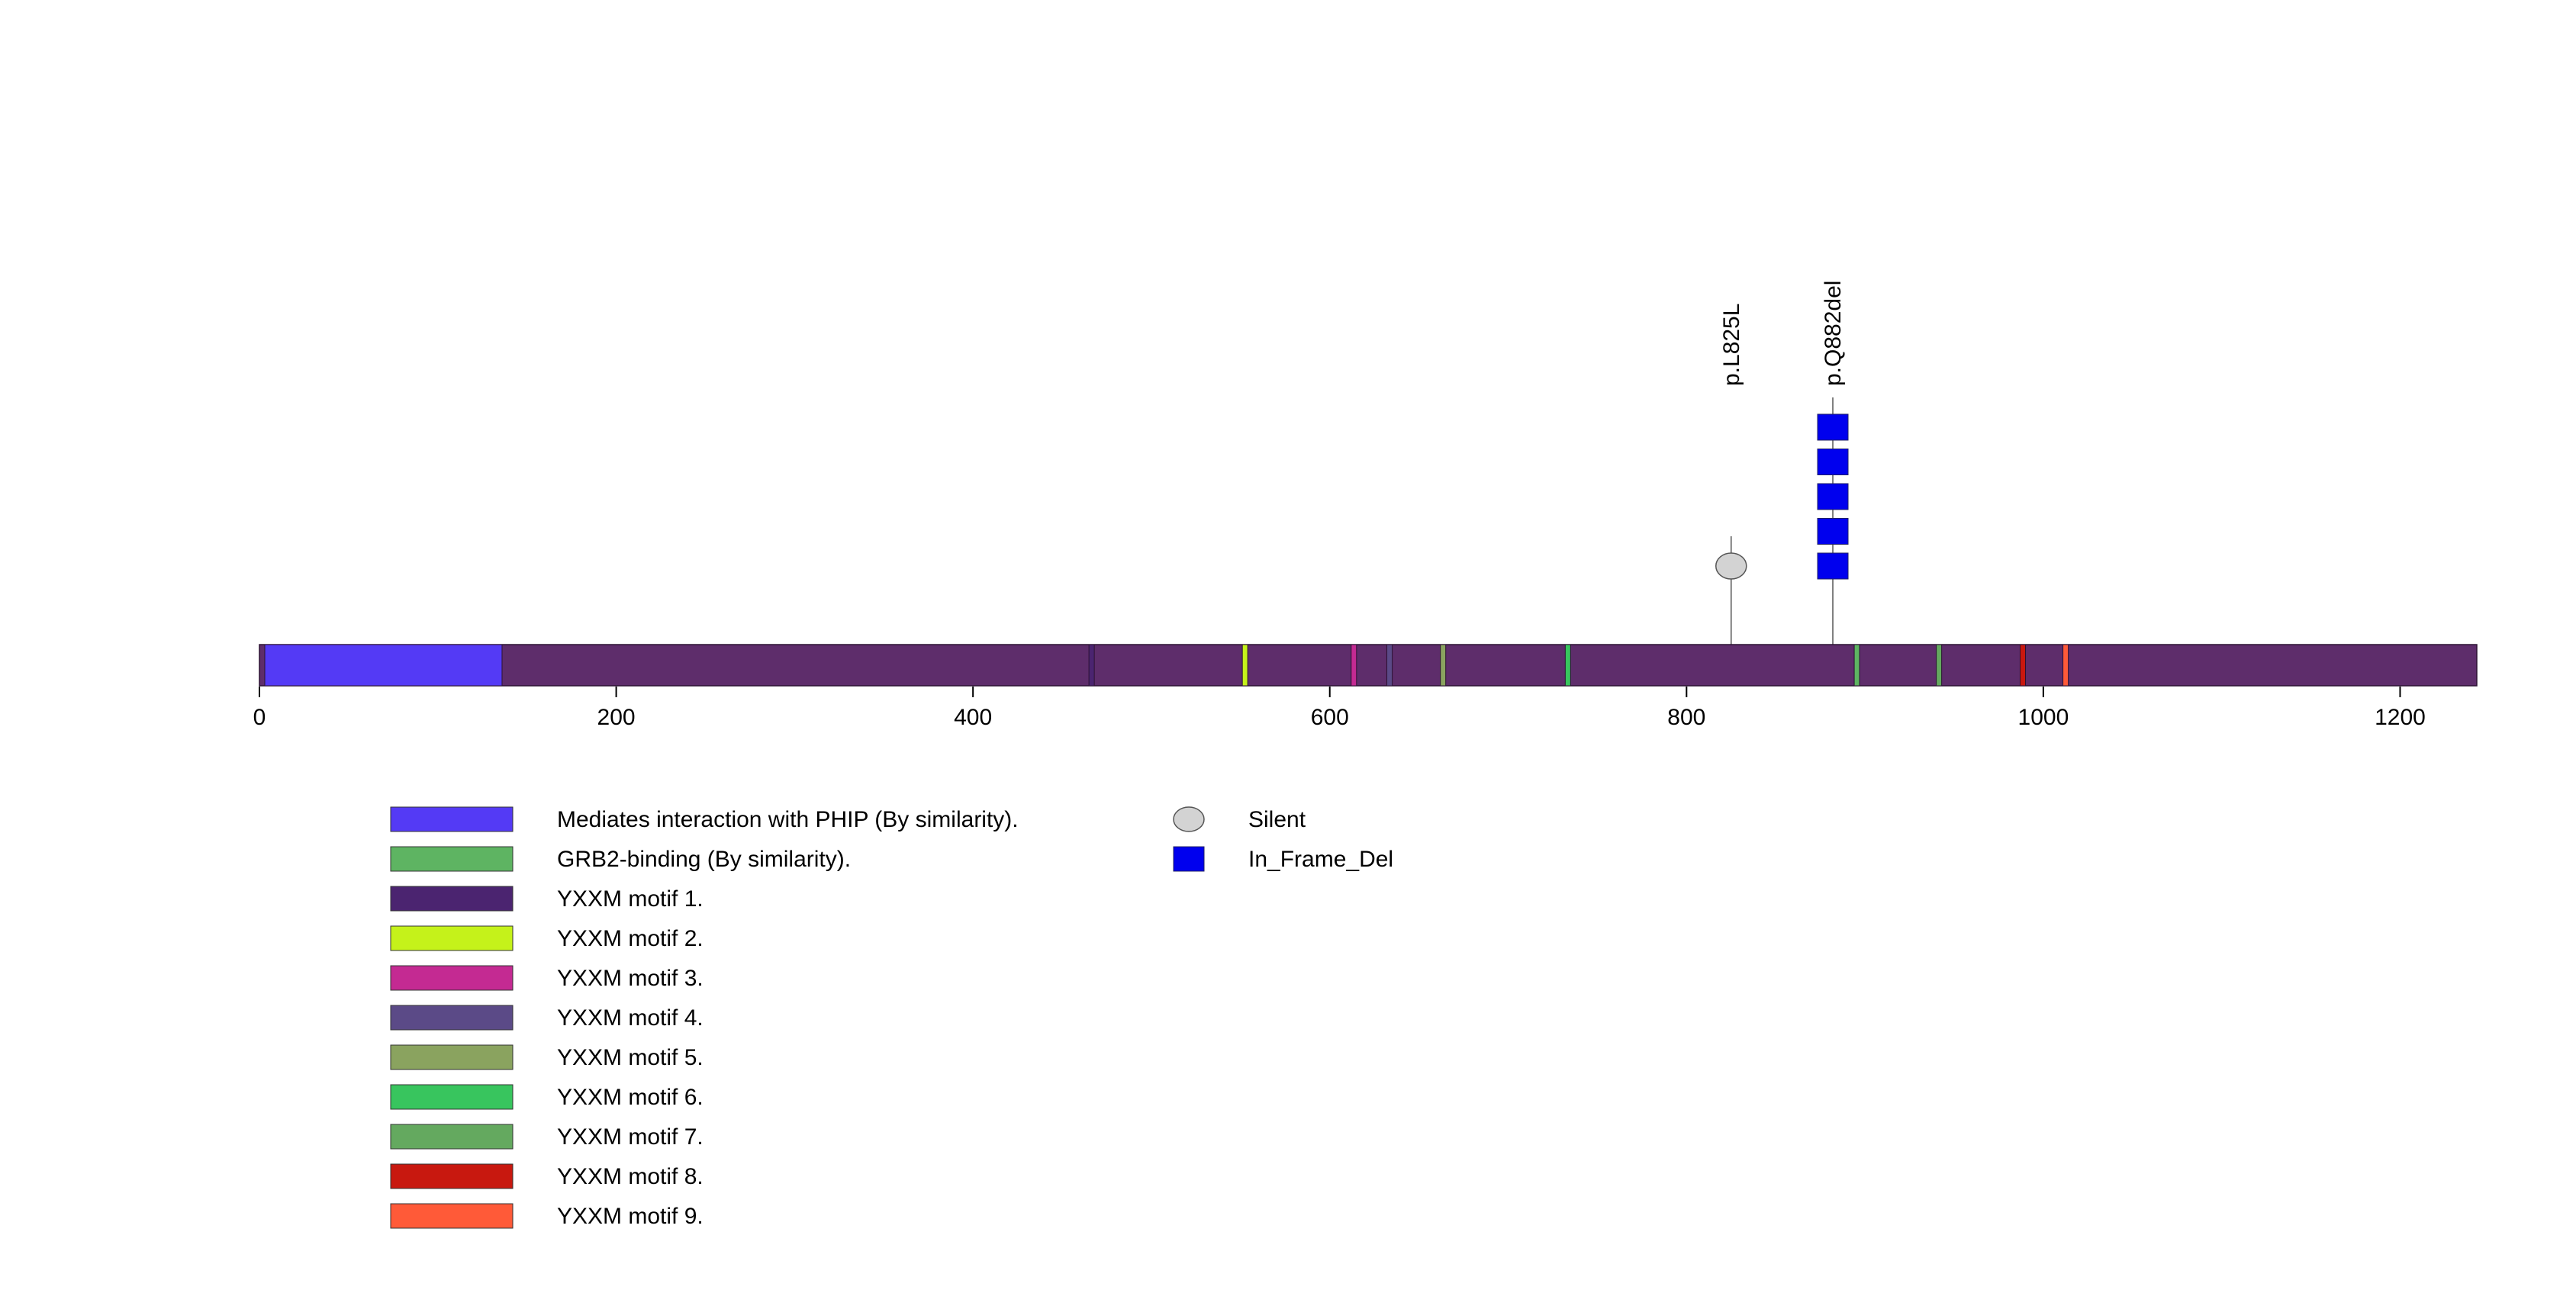 Image resolution: width=2576 pixels, height=1293 pixels. What do you see at coordinates (1833, 496) in the screenshot?
I see `mutation-head-p.Q882del-3` at bounding box center [1833, 496].